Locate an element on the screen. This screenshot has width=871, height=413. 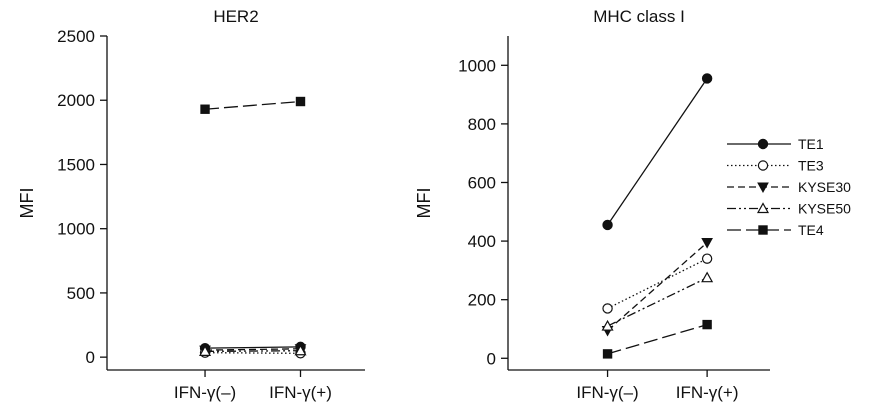
series-te3 is located at coordinates (657, 283).